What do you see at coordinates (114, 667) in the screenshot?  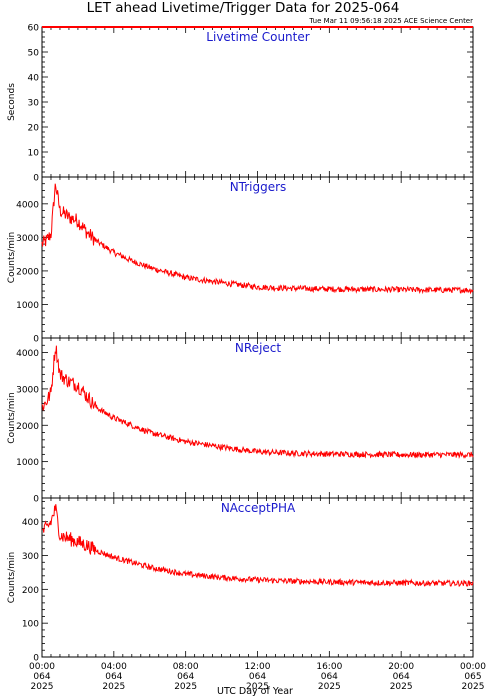 I see `x-tick-label: 04:00` at bounding box center [114, 667].